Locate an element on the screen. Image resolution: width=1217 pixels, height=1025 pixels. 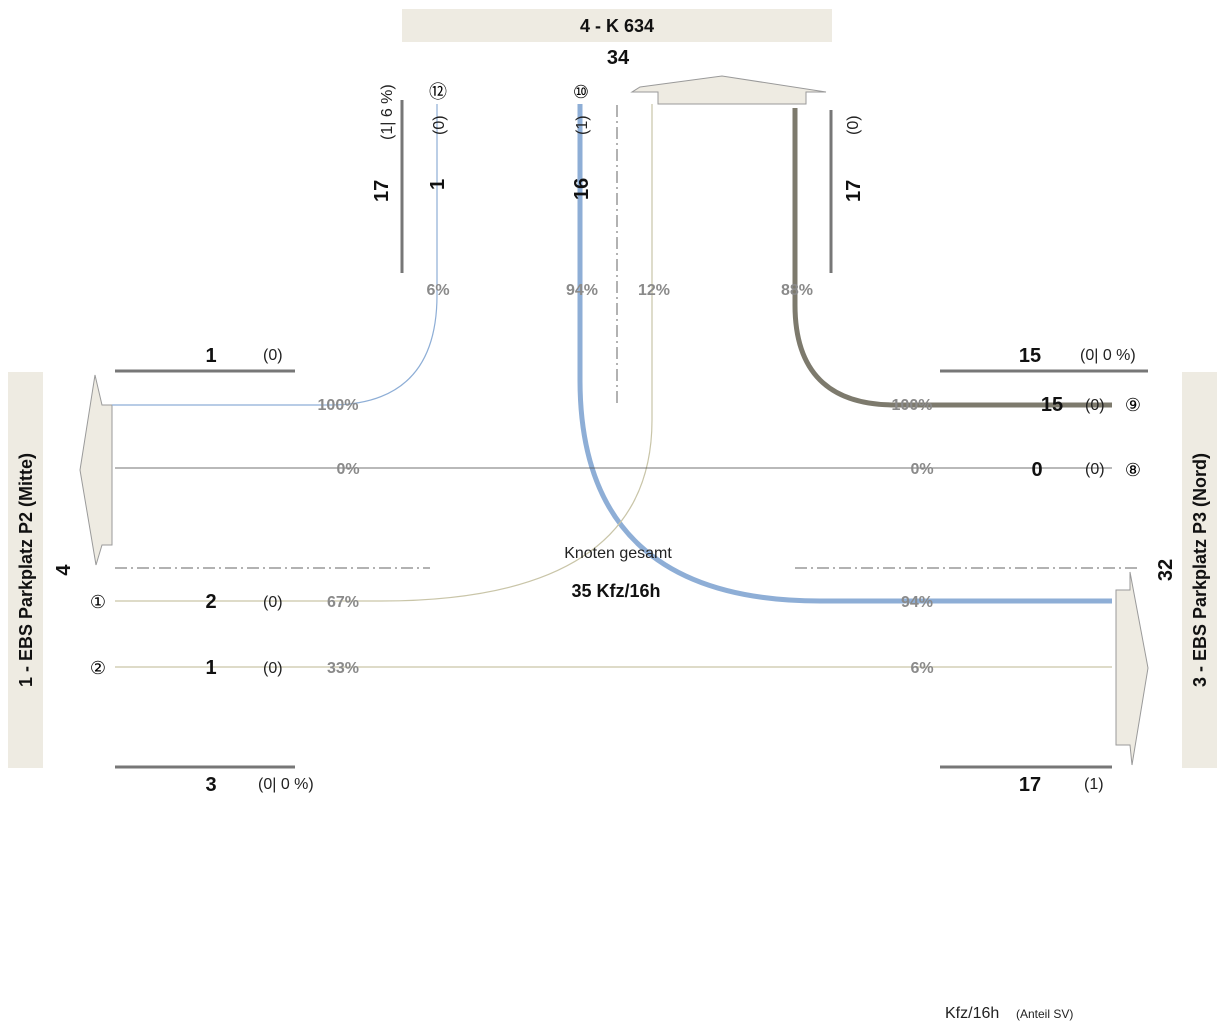
stream-10-number: ⑩ is located at coordinates (581, 92).